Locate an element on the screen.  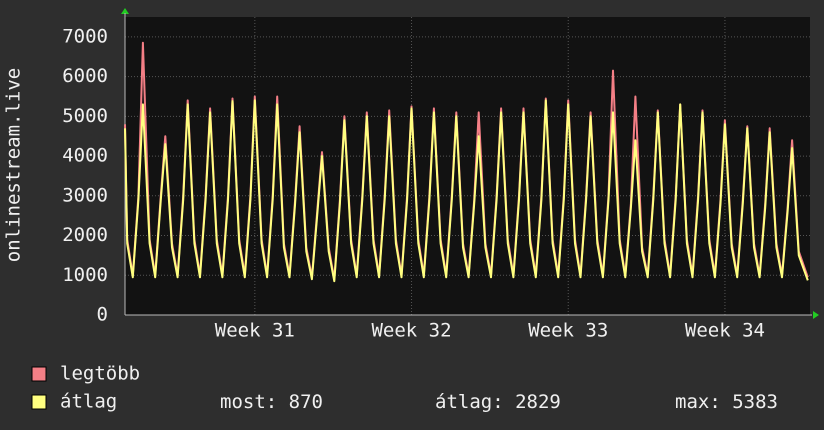
legend-label: legtöbb is located at coordinates (100, 374).